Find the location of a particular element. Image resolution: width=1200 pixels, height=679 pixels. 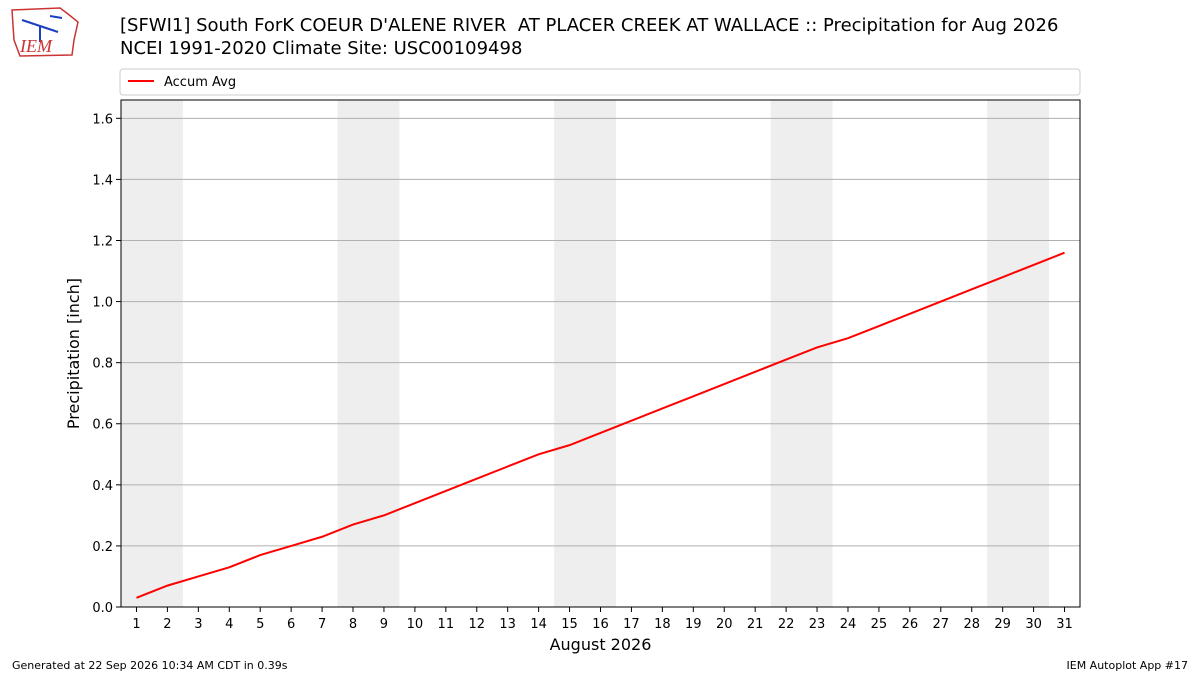

logo-outline is located at coordinates (45, 32).